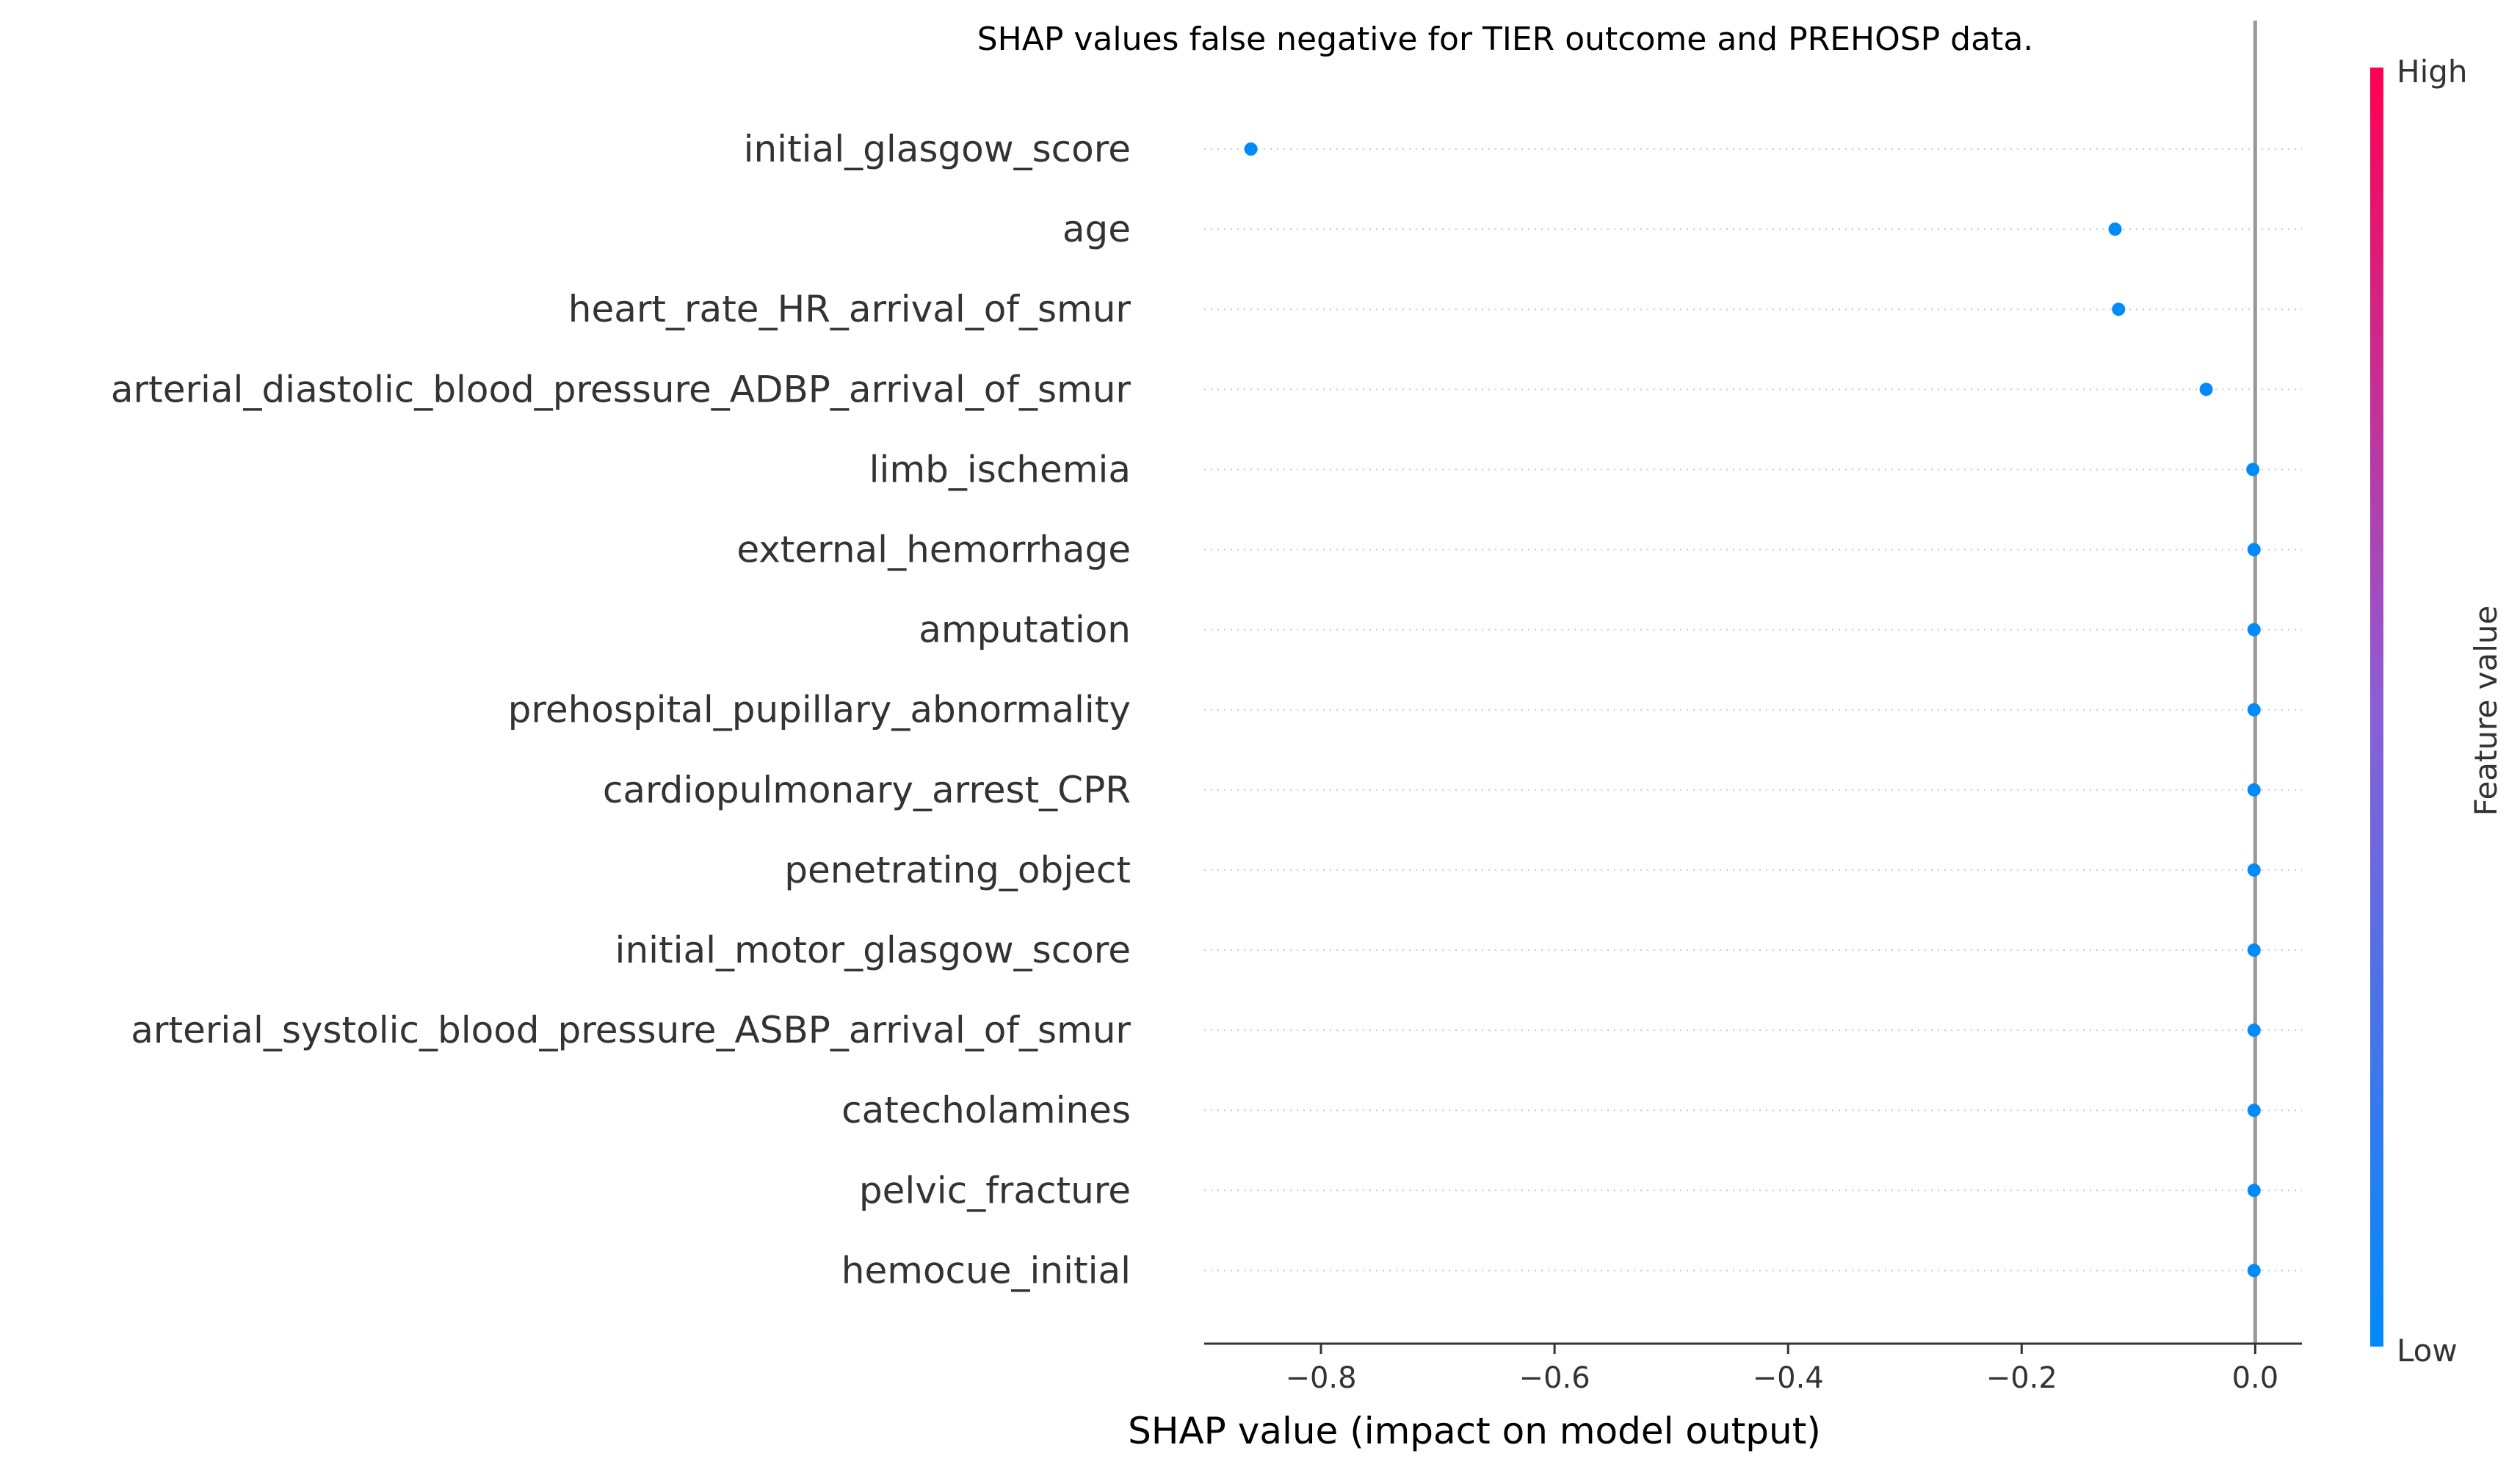  What do you see at coordinates (2432, 72) in the screenshot?
I see `colorbar-high-label: High` at bounding box center [2432, 72].